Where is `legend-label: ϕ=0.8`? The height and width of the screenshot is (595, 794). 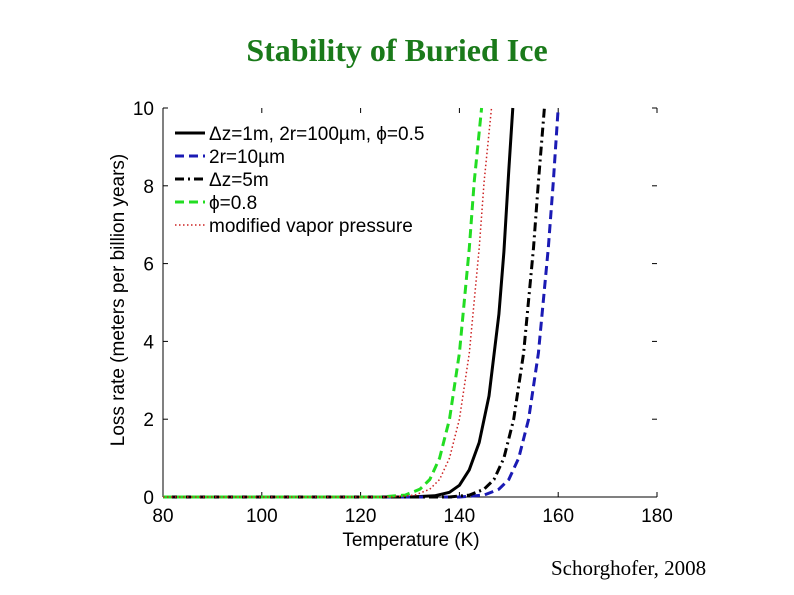 legend-label: ϕ=0.8 is located at coordinates (233, 203).